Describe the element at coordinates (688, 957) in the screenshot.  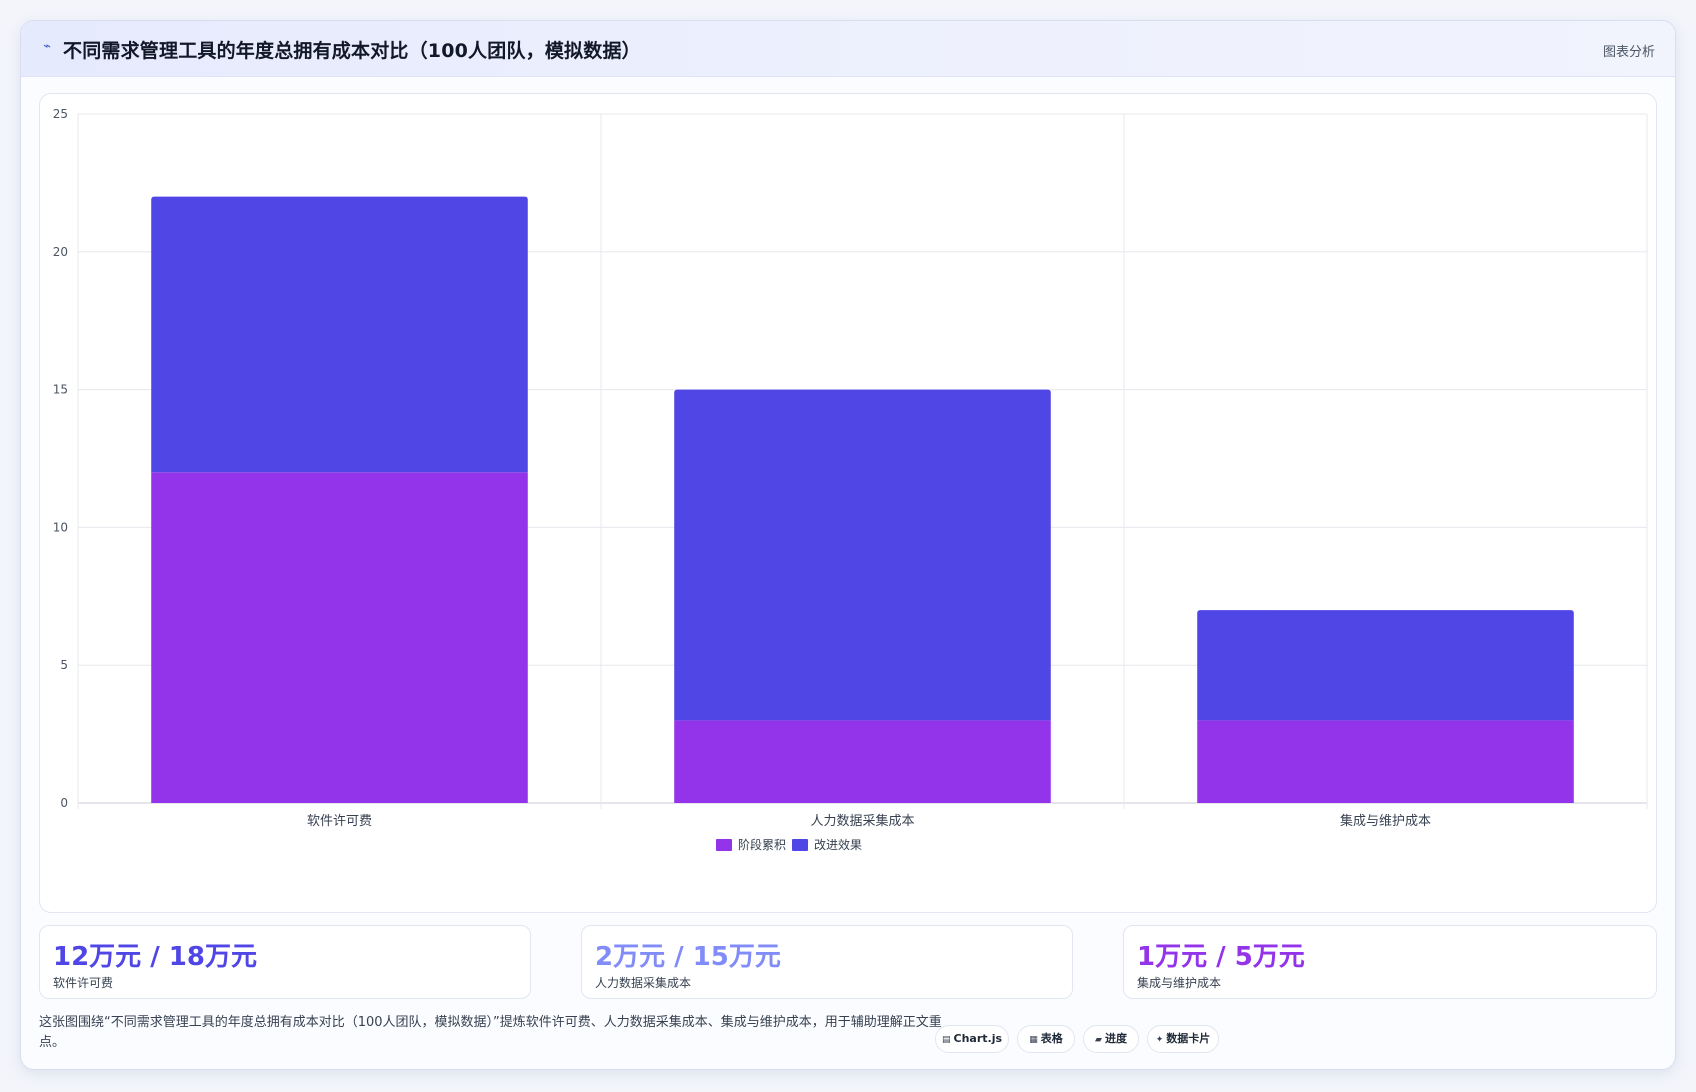
I see `stat-value: 2万元 / 15万元` at that location.